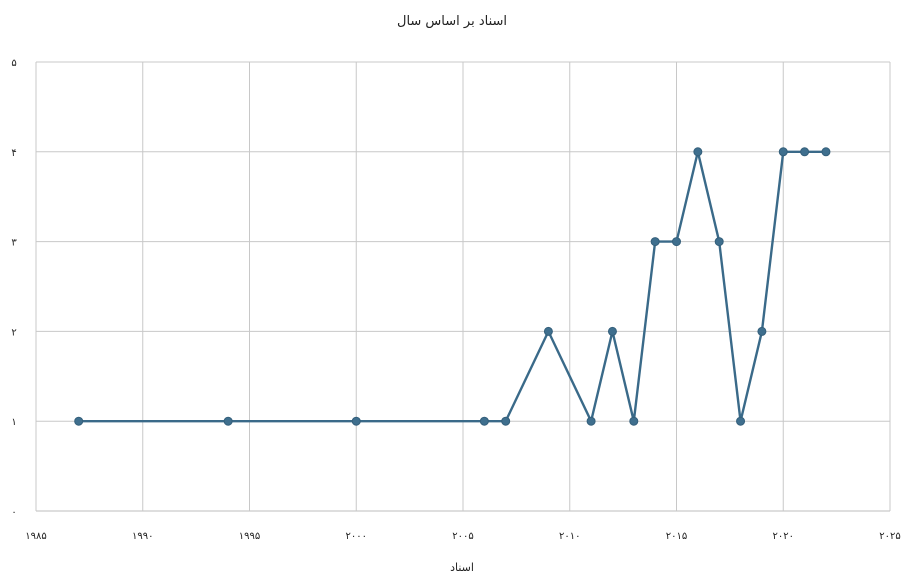 This screenshot has height=575, width=905. Describe the element at coordinates (35, 536) in the screenshot. I see `x-tick-label: ۱۹۸۵` at that location.